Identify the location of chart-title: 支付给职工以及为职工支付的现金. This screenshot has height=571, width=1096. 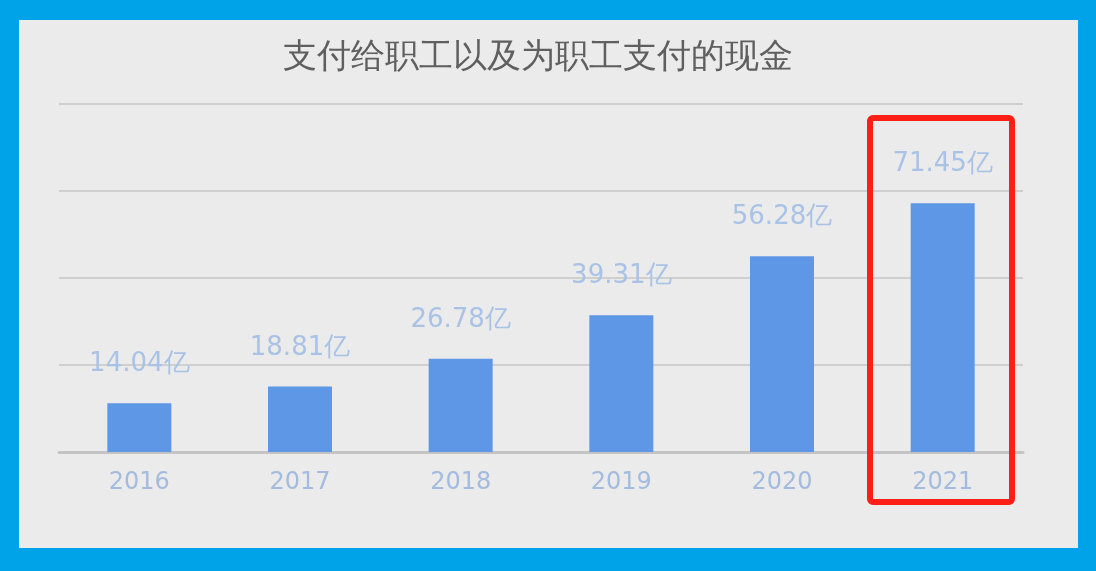
(538, 55).